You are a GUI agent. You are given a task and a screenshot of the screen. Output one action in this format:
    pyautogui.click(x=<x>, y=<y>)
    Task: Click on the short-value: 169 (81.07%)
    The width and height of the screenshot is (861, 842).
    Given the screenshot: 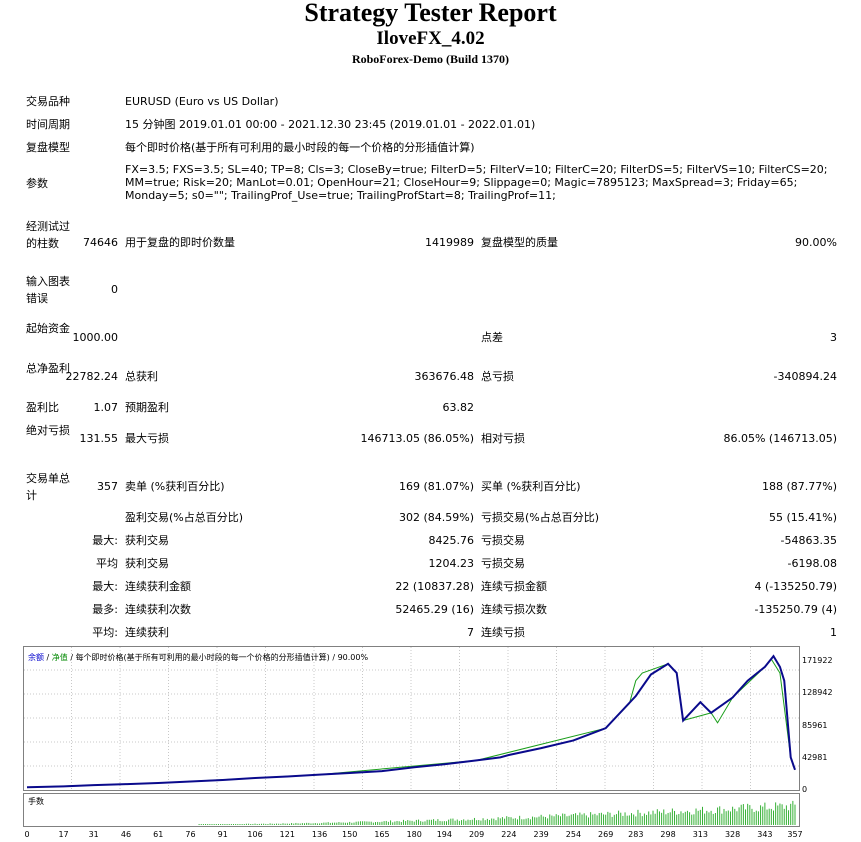 What is the action you would take?
    pyautogui.click(x=436, y=486)
    